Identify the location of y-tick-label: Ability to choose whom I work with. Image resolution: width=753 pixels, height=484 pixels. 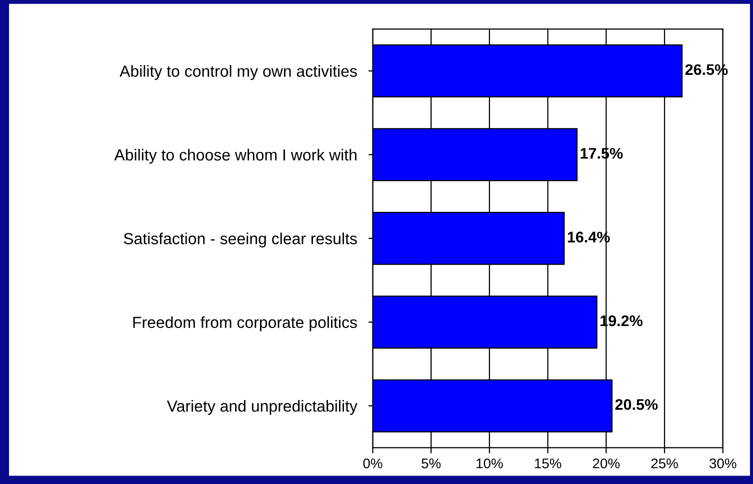
(235, 156).